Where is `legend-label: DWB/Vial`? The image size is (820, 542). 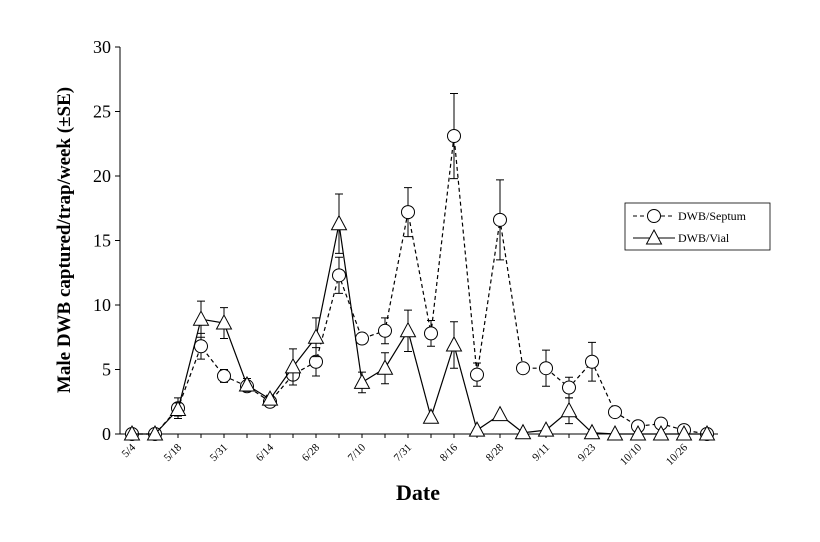 legend-label: DWB/Vial is located at coordinates (704, 238).